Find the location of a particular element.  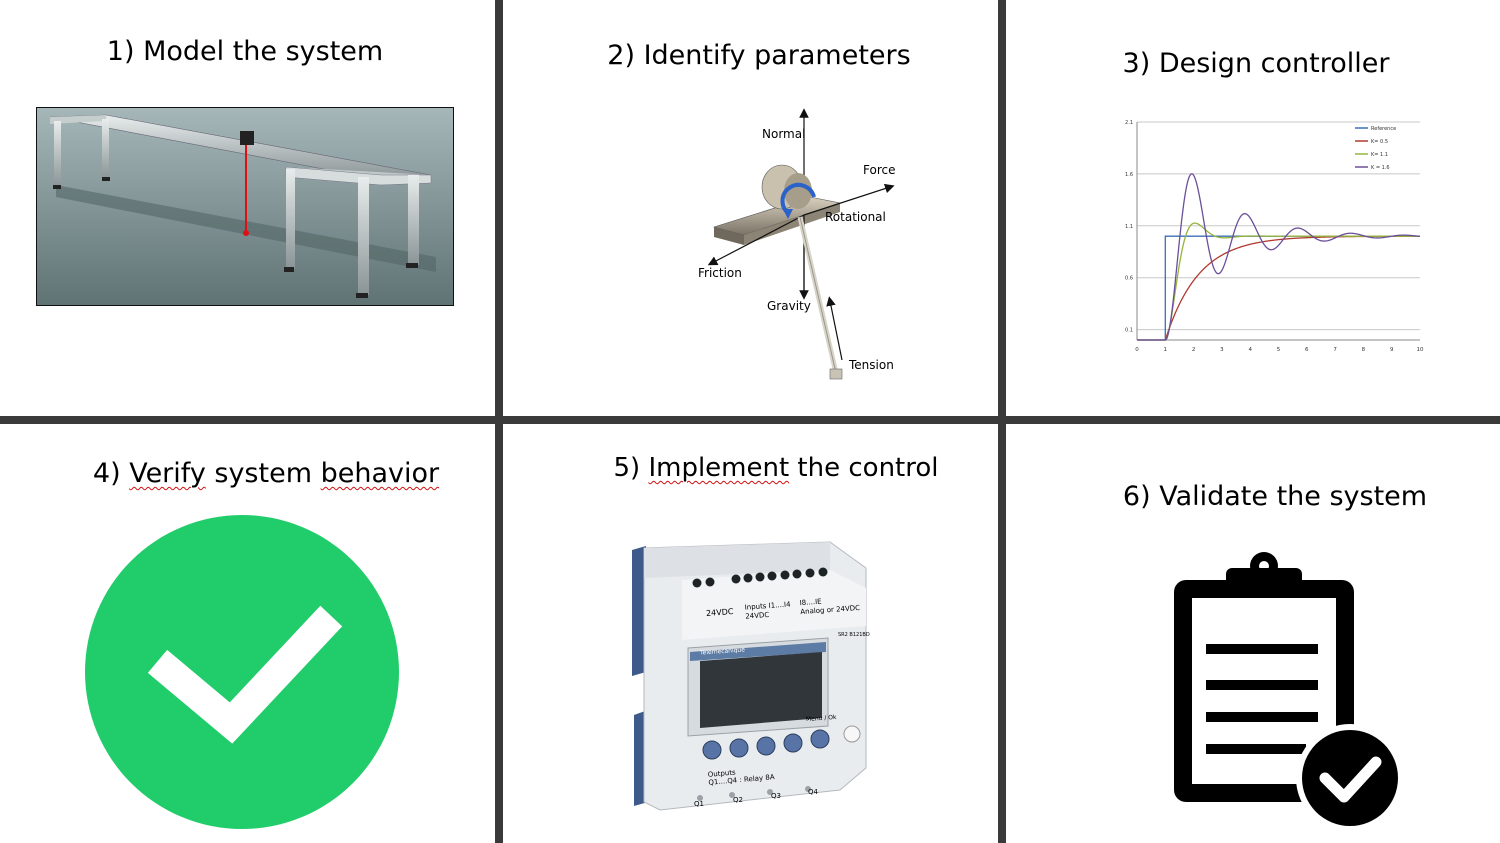

divider-horizontal is located at coordinates (750, 420).